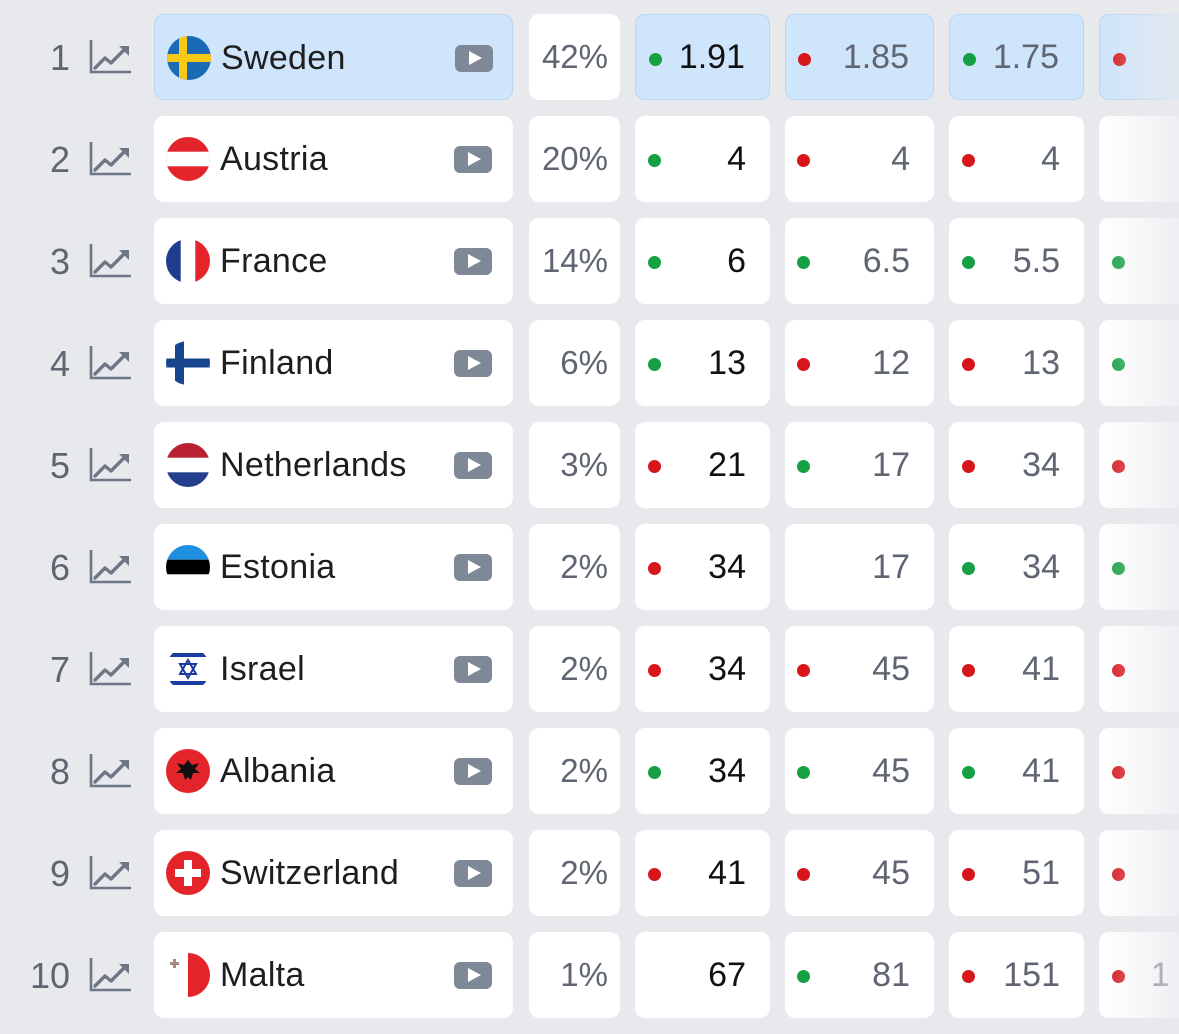 The width and height of the screenshot is (1179, 1034). Describe the element at coordinates (589, 466) in the screenshot. I see `table-row: 5 Netherlands 3% 21 17 34` at that location.